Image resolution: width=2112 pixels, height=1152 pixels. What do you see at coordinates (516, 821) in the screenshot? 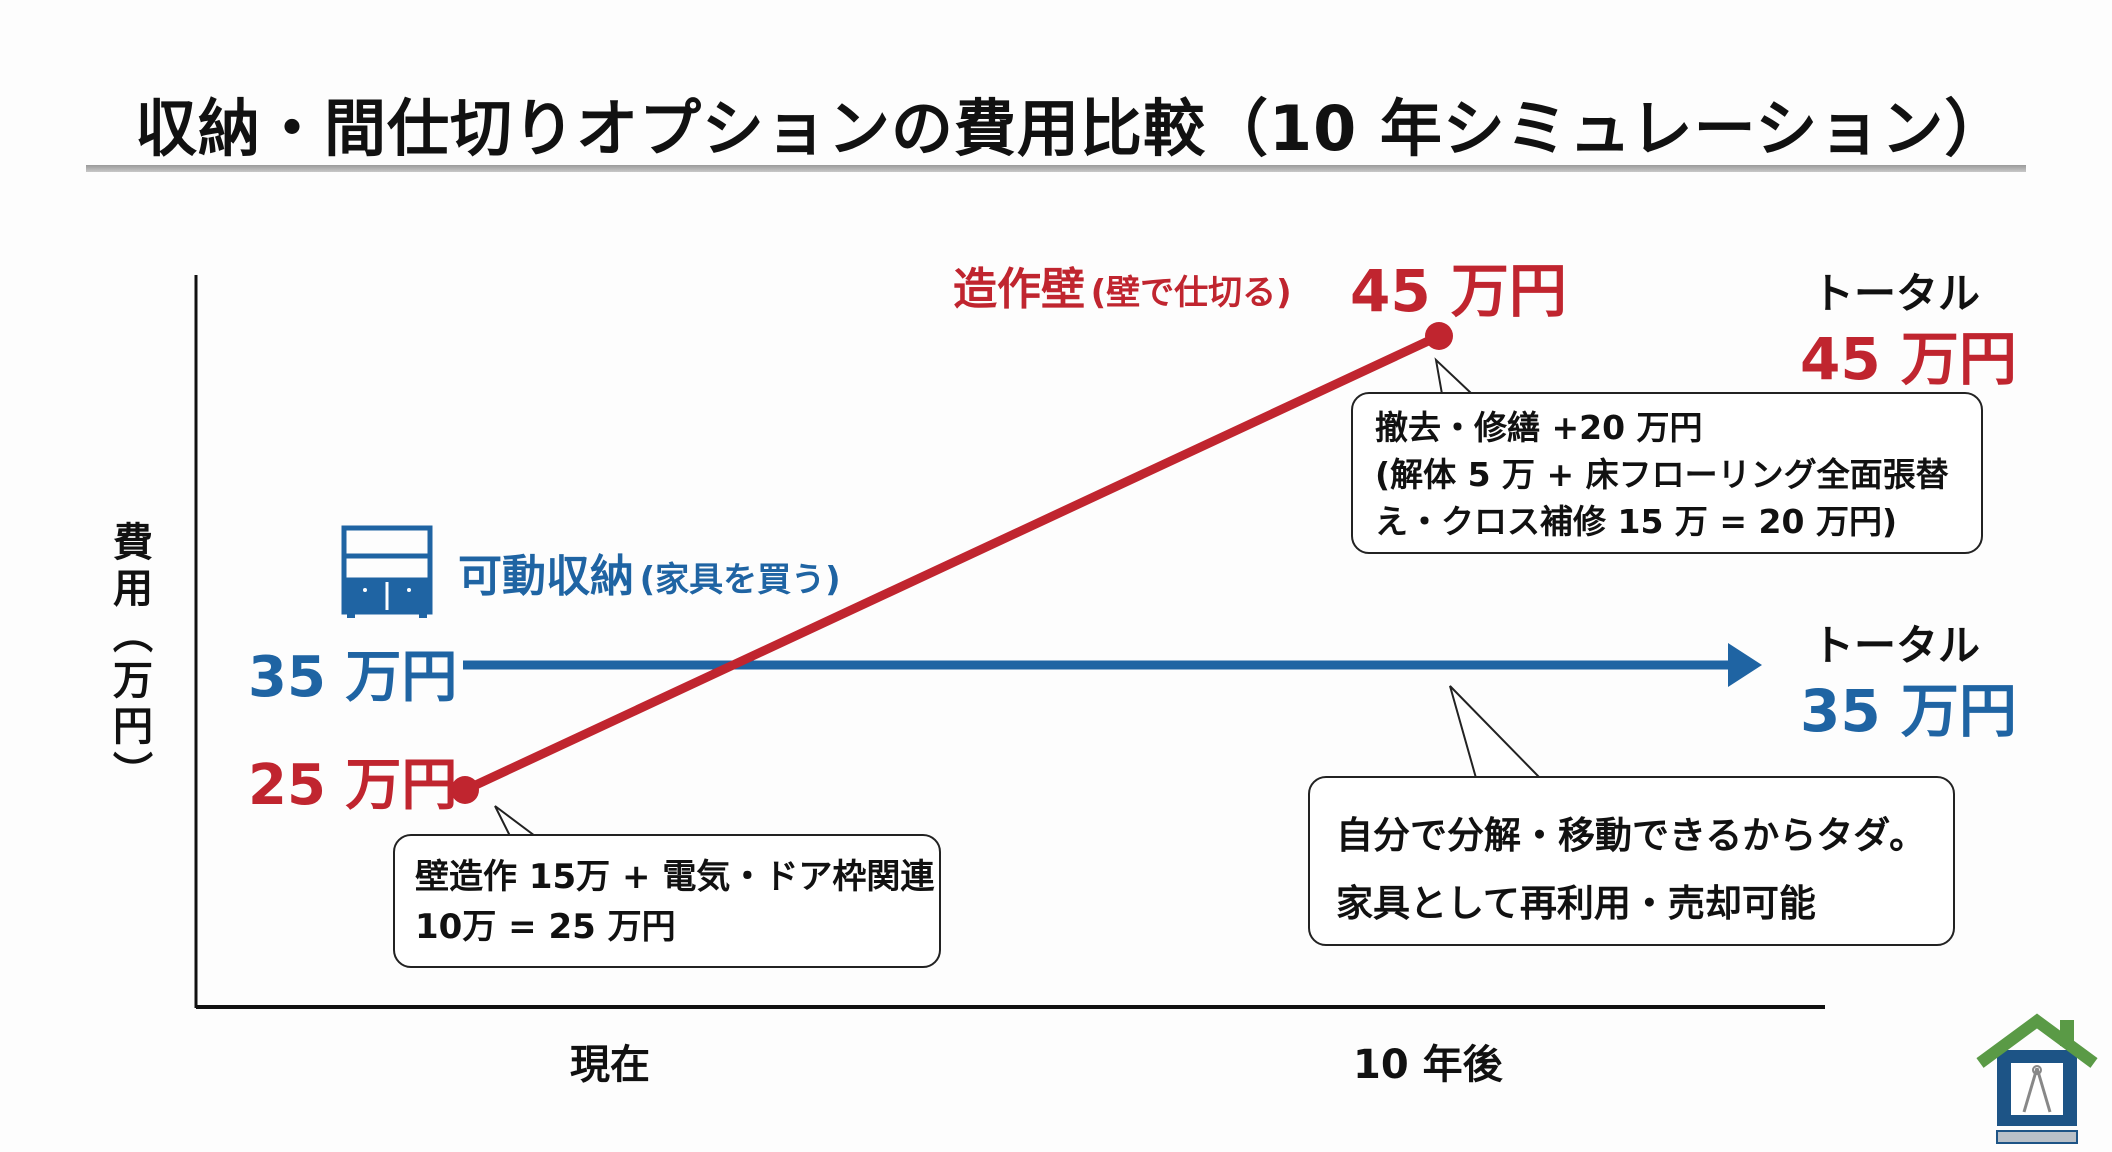
I see `bubble-tail-start` at bounding box center [516, 821].